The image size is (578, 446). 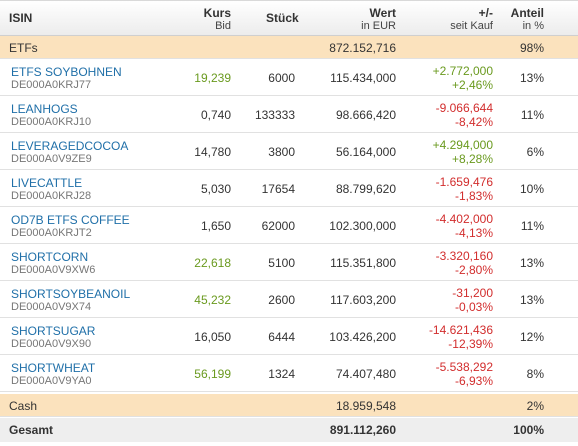 I want to click on col-kurs-header: Kurs Bid, so click(x=217, y=19).